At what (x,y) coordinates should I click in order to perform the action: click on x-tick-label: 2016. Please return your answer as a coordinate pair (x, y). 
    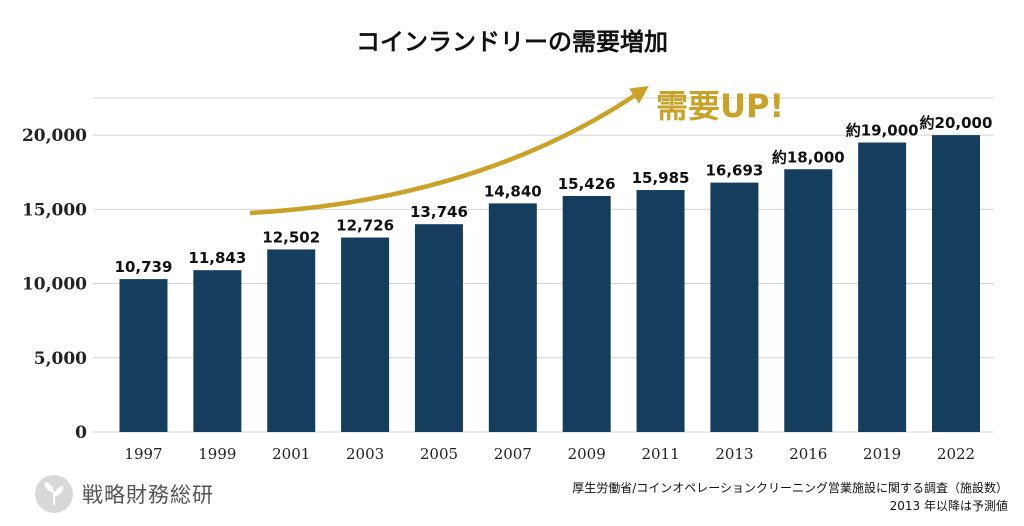
    Looking at the image, I should click on (808, 454).